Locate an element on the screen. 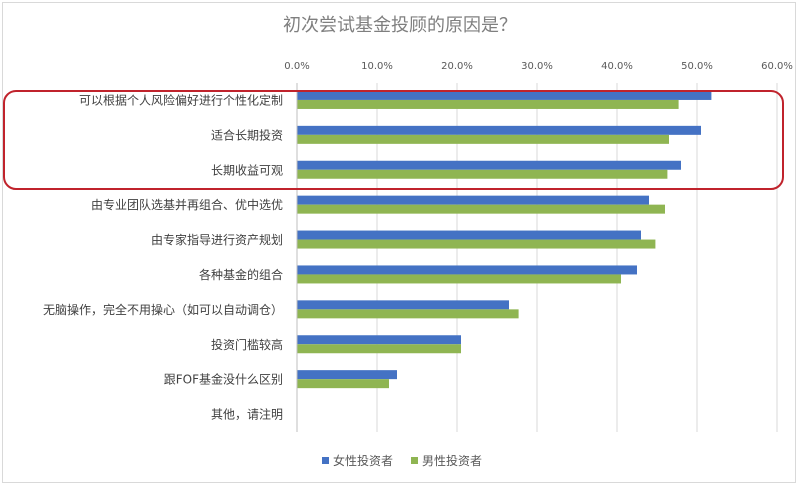 The image size is (800, 487). x-tick-label: 60.0% is located at coordinates (777, 66).